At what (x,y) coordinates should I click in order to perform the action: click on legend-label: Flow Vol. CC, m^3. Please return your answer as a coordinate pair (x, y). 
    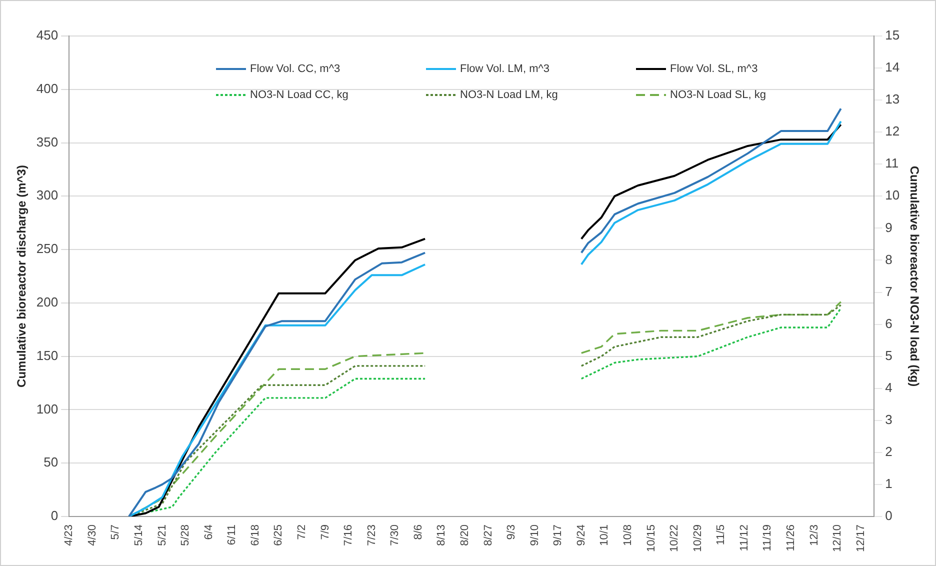
    Looking at the image, I should click on (295, 69).